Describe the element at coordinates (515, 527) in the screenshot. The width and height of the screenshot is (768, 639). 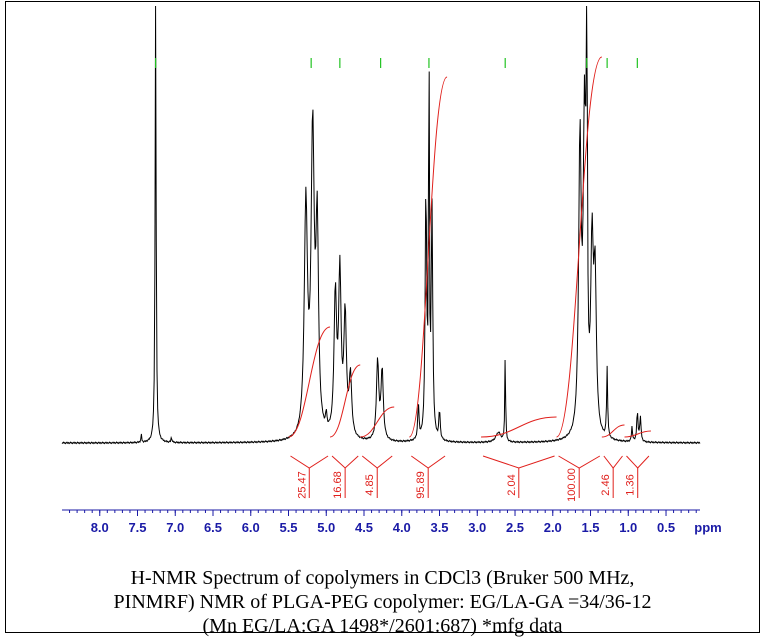
I see `x-tick-label: 2.5` at that location.